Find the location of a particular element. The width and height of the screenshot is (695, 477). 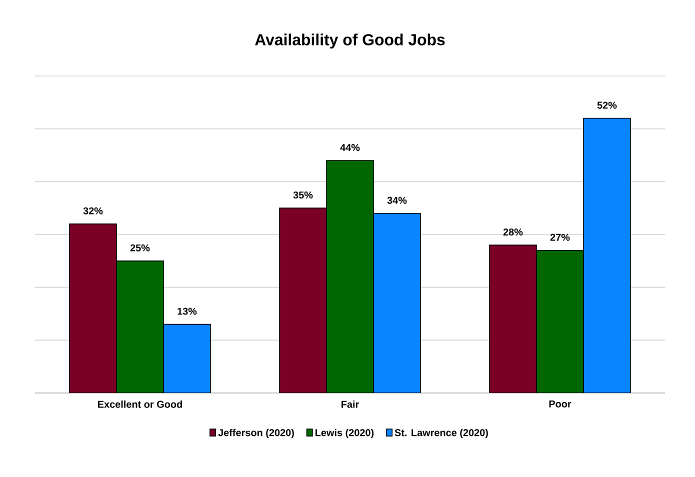

chart-title: Availability of Good Jobs is located at coordinates (350, 41).